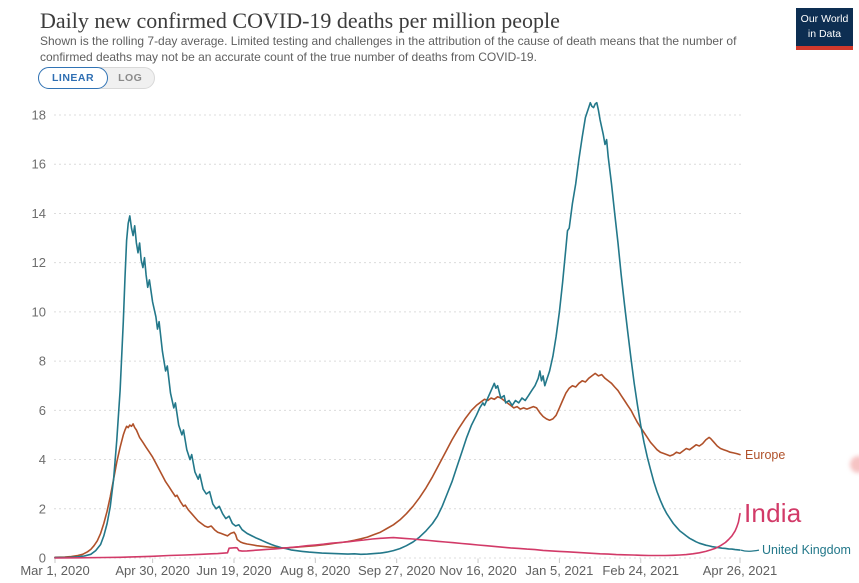 This screenshot has width=859, height=583. I want to click on series-line-india, so click(397, 535).